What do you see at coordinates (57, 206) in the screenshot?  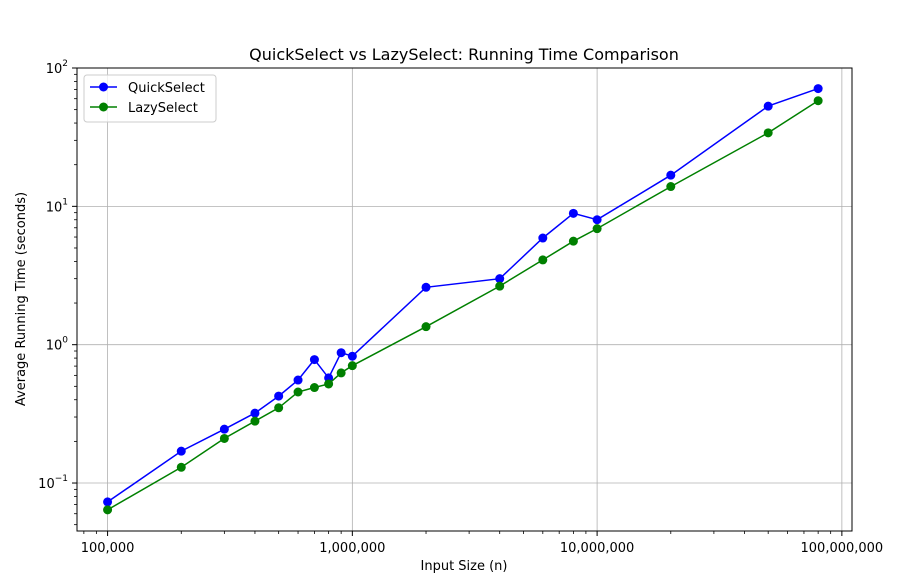 I see `y-tick-label: 10¹` at bounding box center [57, 206].